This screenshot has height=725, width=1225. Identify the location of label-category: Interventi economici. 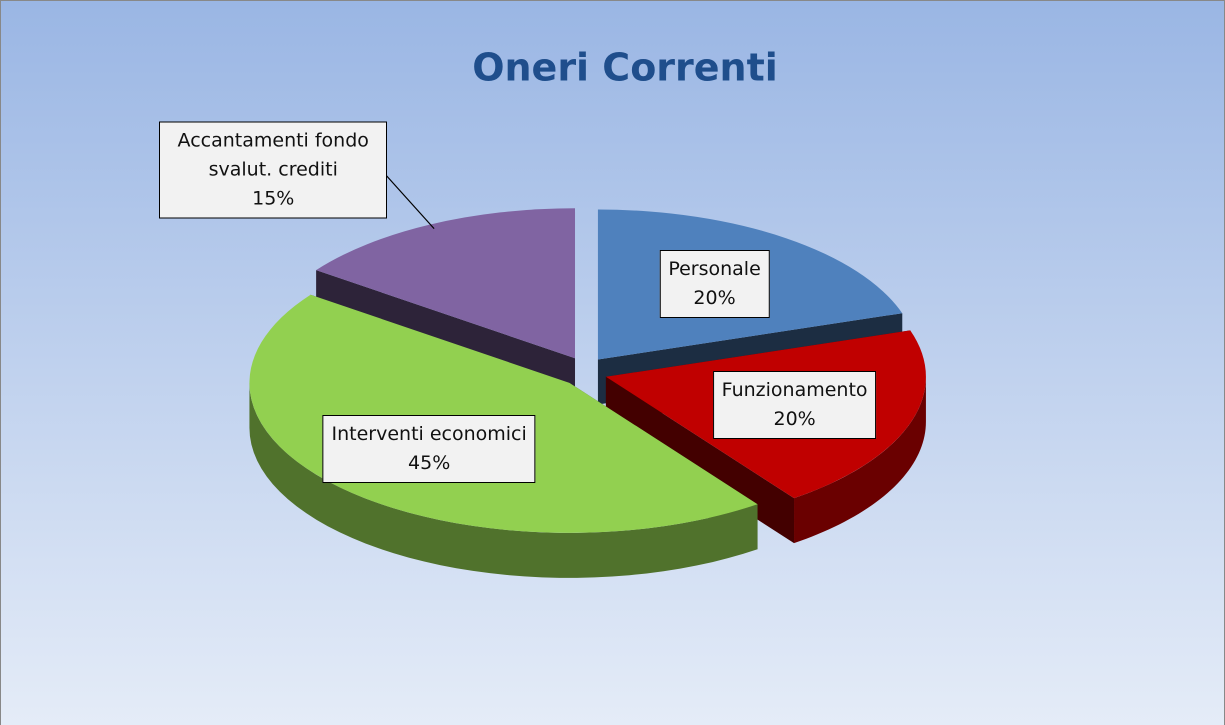
(429, 433).